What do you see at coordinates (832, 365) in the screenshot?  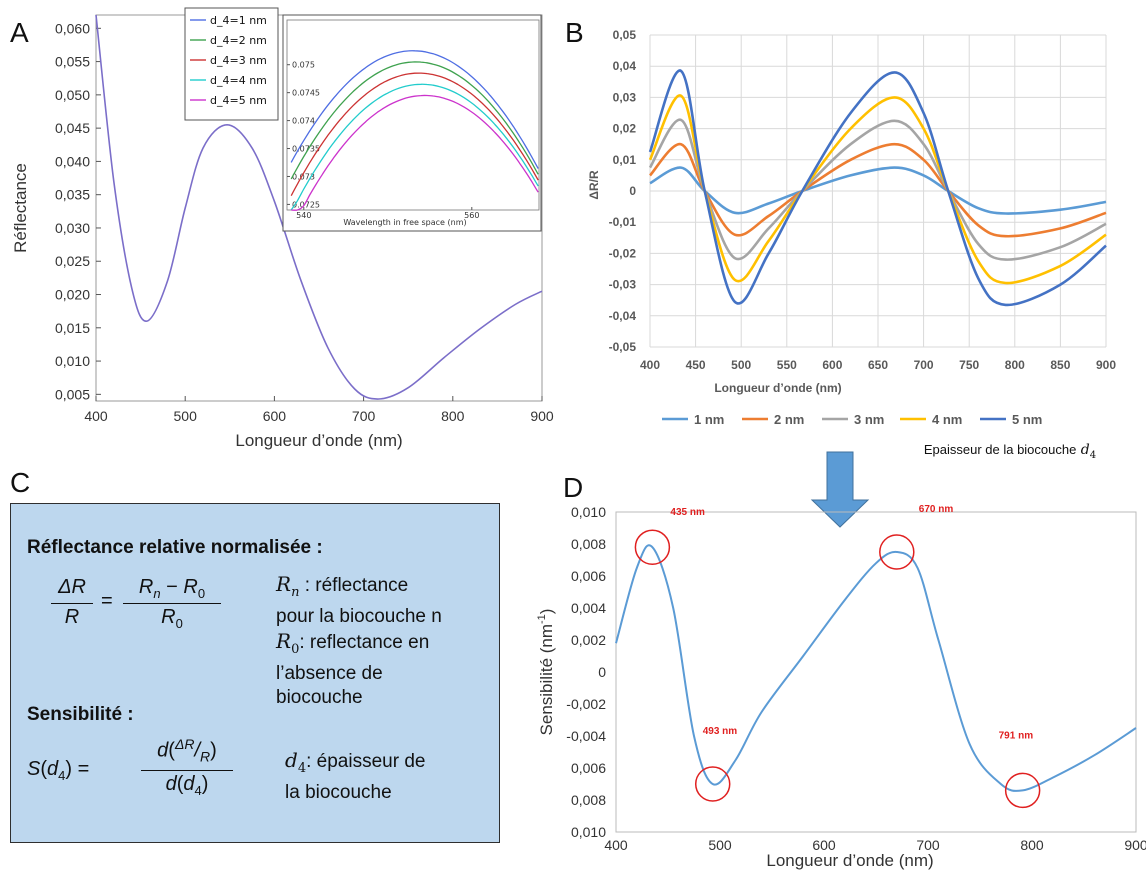 I see `b-xtick-label: 600` at bounding box center [832, 365].